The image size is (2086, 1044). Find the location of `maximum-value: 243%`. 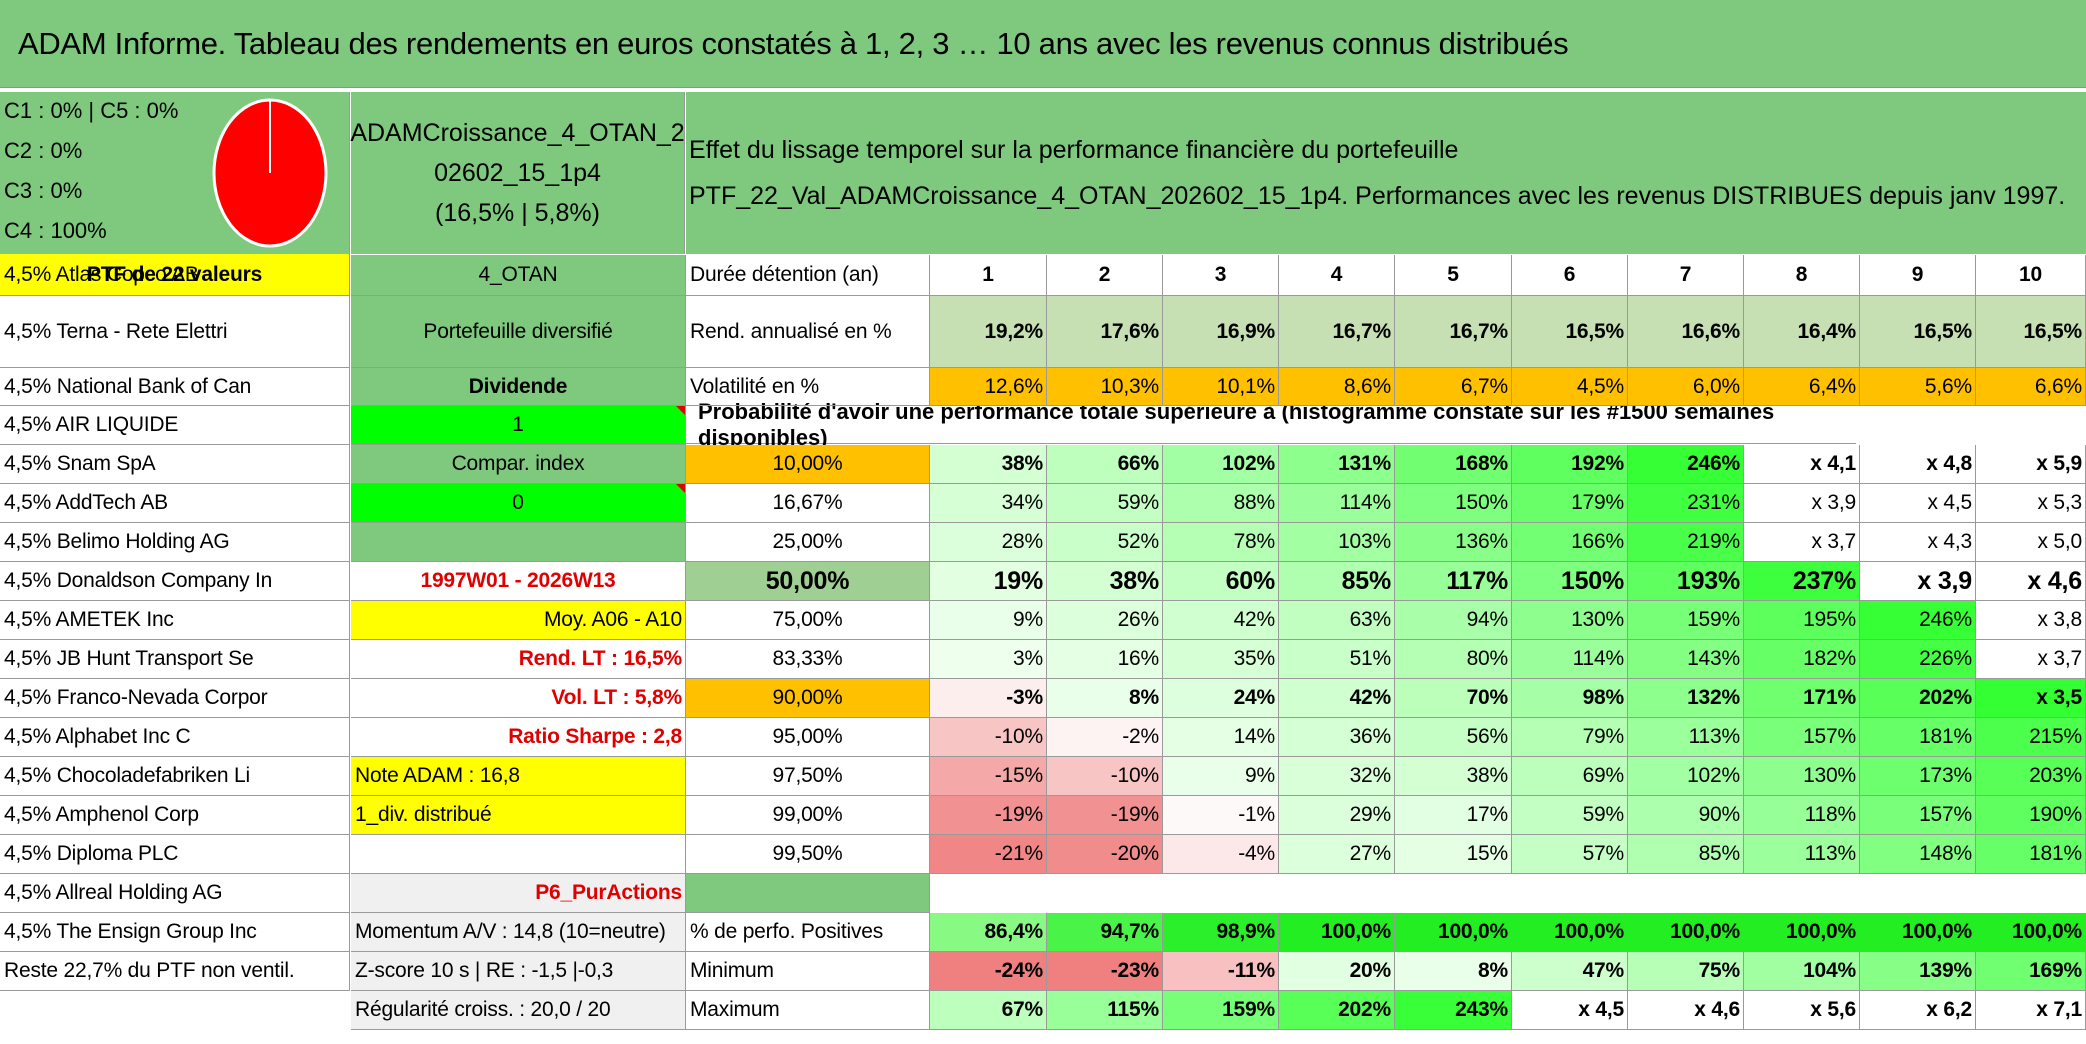

maximum-value: 243% is located at coordinates (1453, 1010).